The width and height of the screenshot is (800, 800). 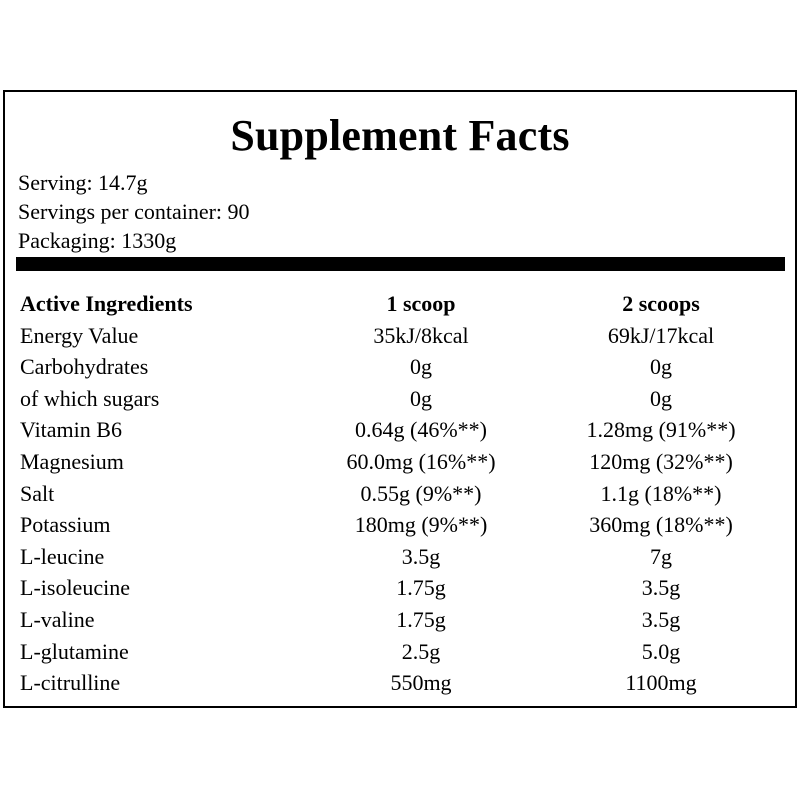 I want to click on header-two-scoops: 2 scoops, so click(x=661, y=303).